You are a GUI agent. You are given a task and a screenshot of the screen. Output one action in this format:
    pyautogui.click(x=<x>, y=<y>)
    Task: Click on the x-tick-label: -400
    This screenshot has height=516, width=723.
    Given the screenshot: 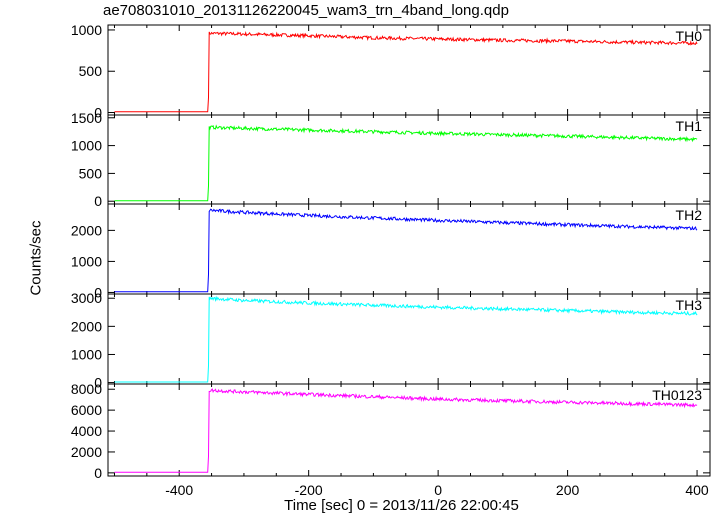 What is the action you would take?
    pyautogui.click(x=179, y=490)
    